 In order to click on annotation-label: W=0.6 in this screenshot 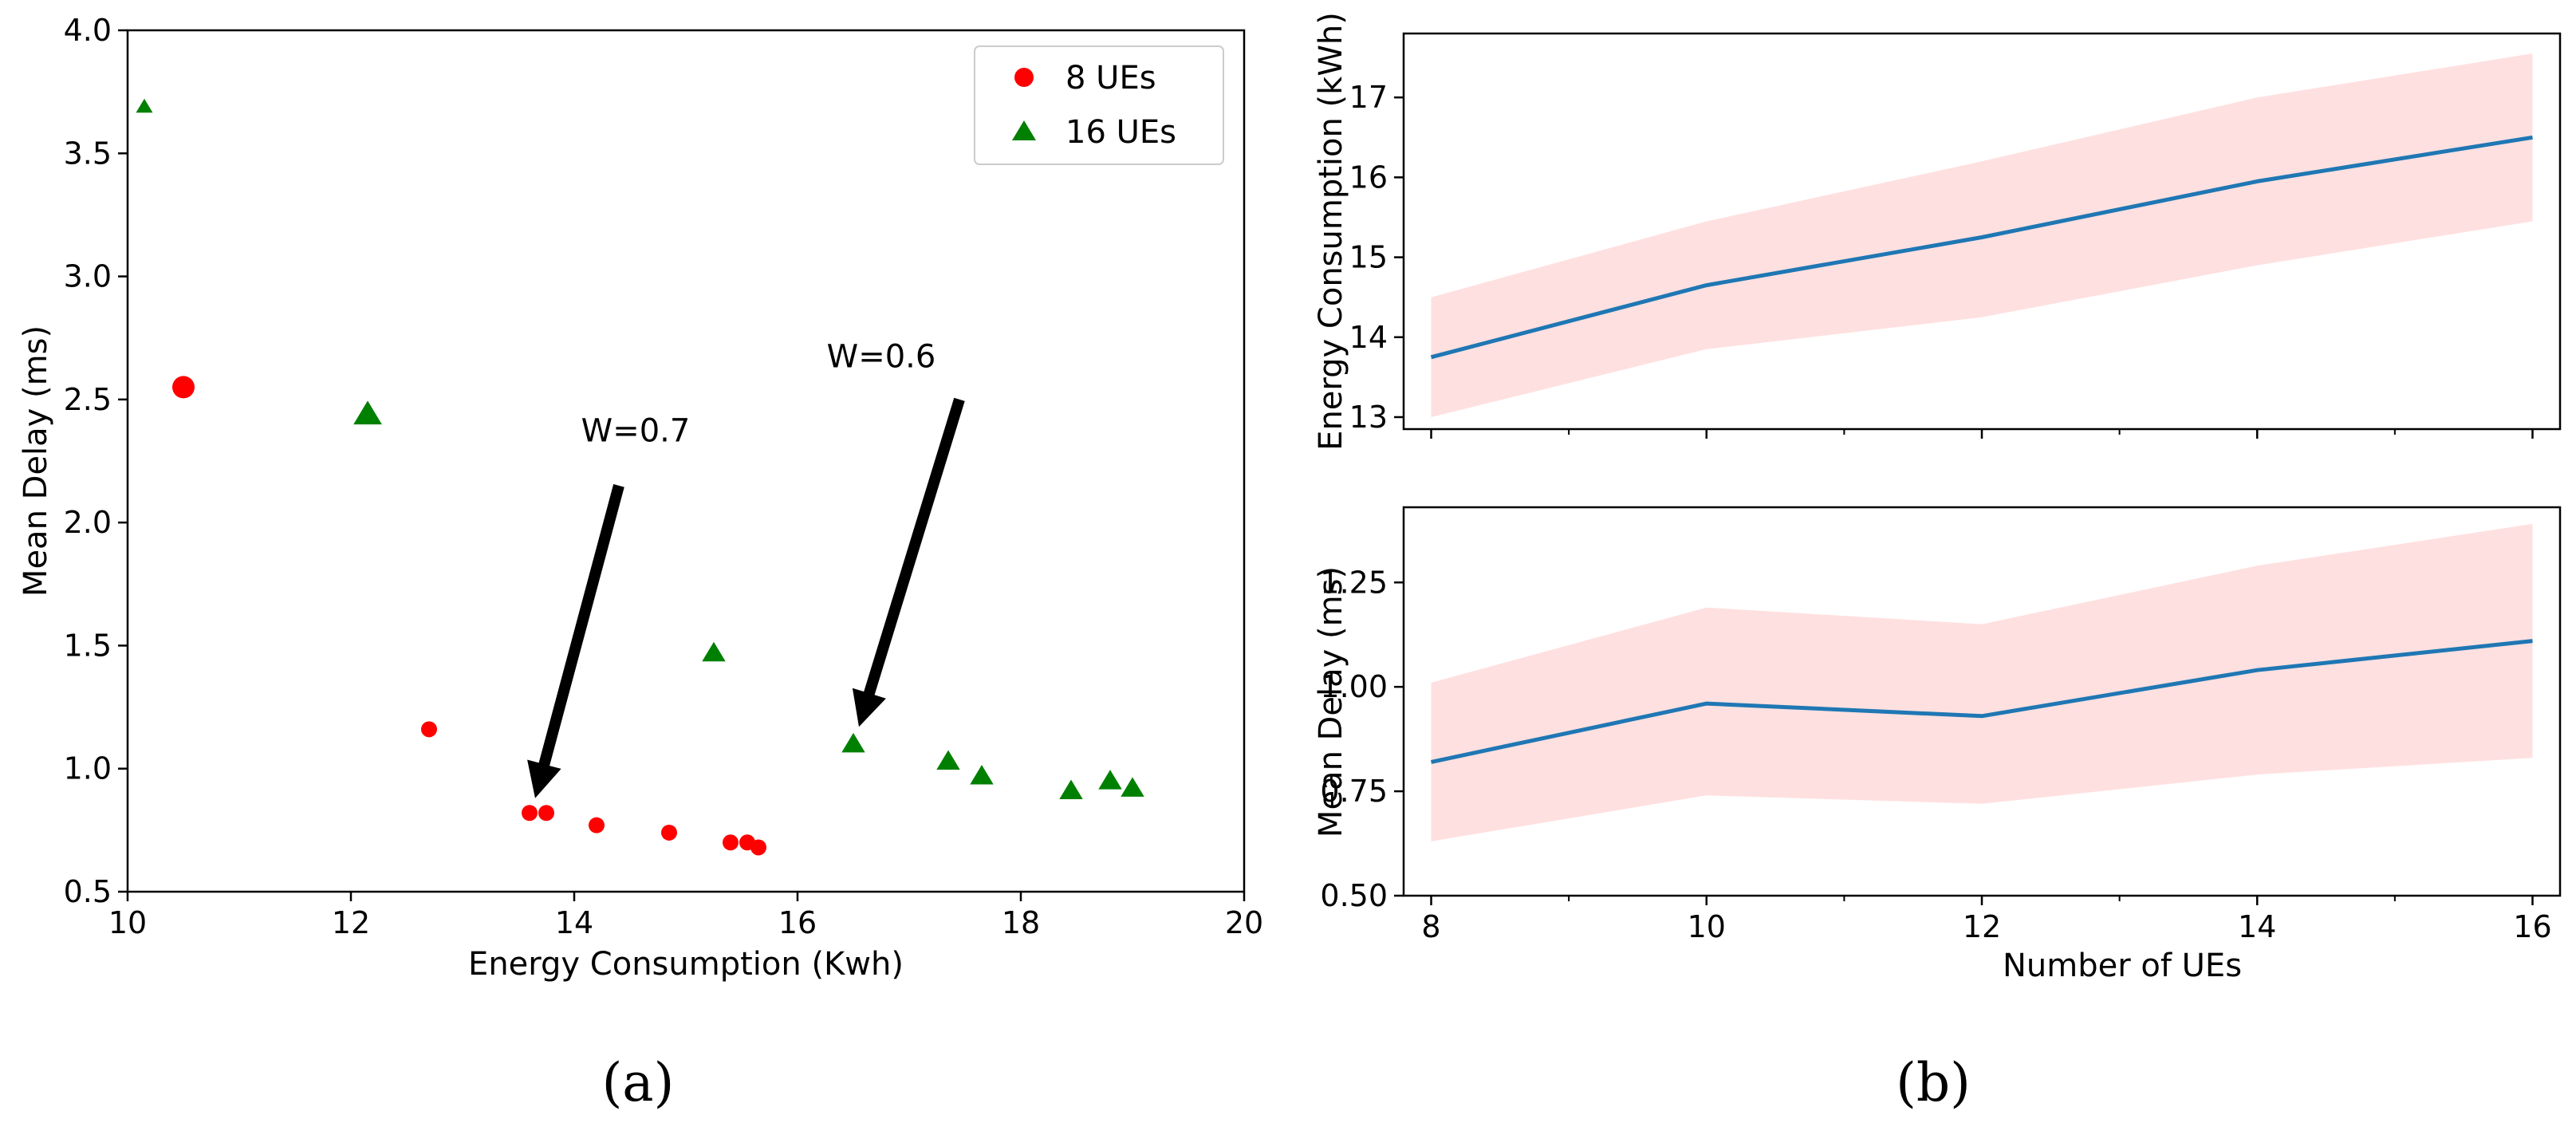, I will do `click(881, 357)`.